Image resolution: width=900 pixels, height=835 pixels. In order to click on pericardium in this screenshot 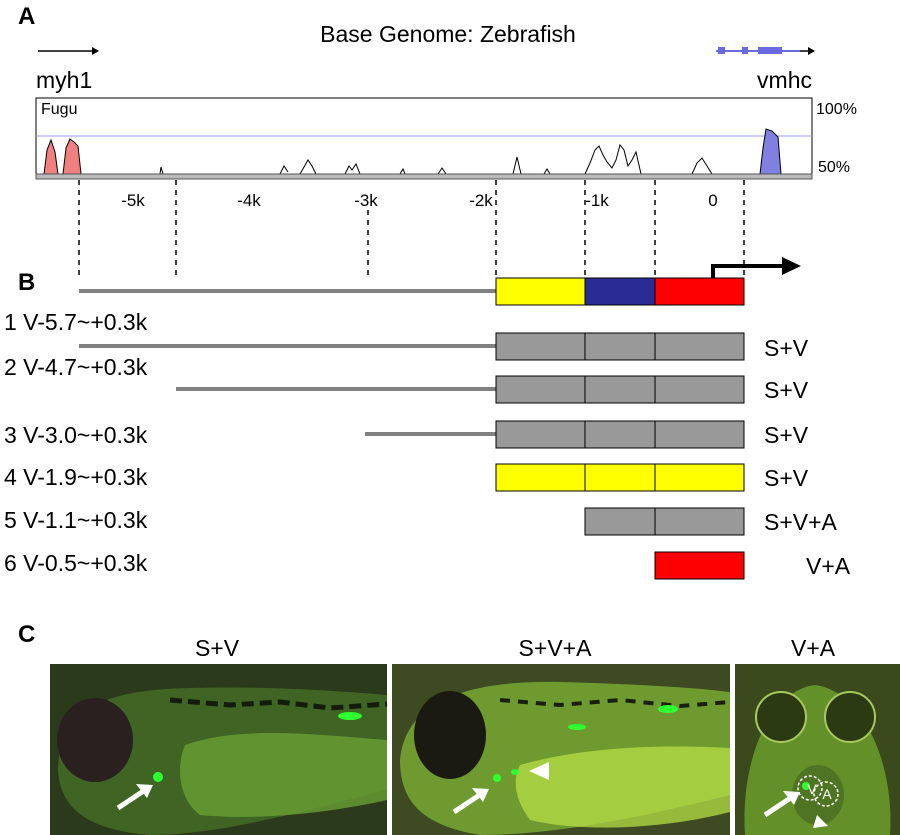, I will do `click(818, 795)`.